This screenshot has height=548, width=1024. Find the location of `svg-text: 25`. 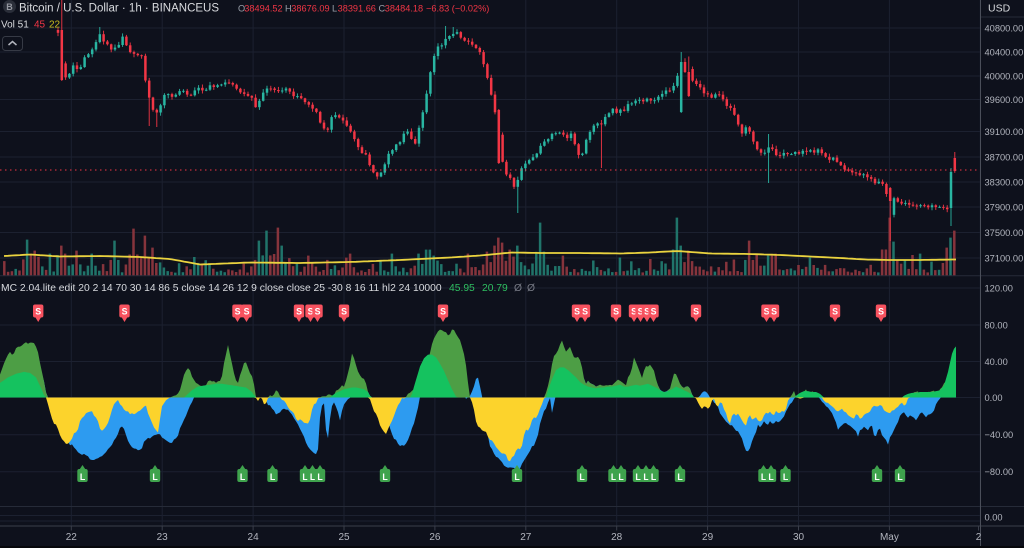

svg-text: 25 is located at coordinates (344, 537).